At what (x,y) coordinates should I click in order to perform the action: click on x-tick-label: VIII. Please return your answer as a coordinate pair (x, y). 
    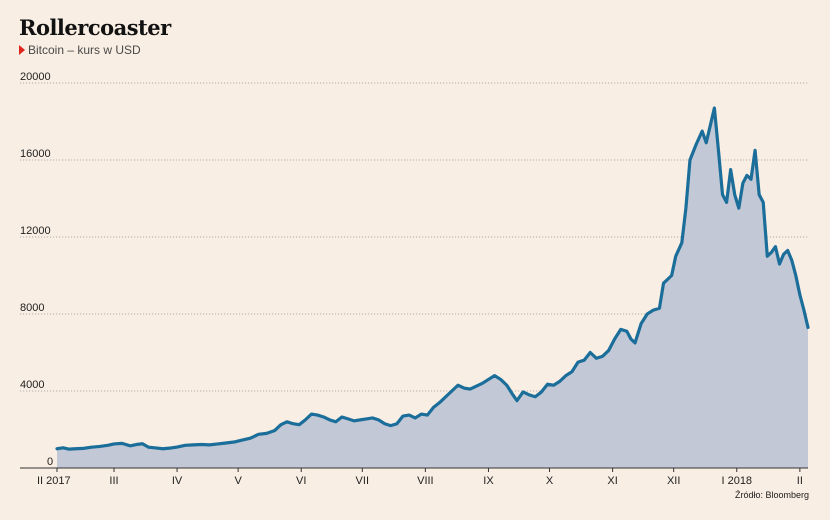
    Looking at the image, I should click on (425, 481).